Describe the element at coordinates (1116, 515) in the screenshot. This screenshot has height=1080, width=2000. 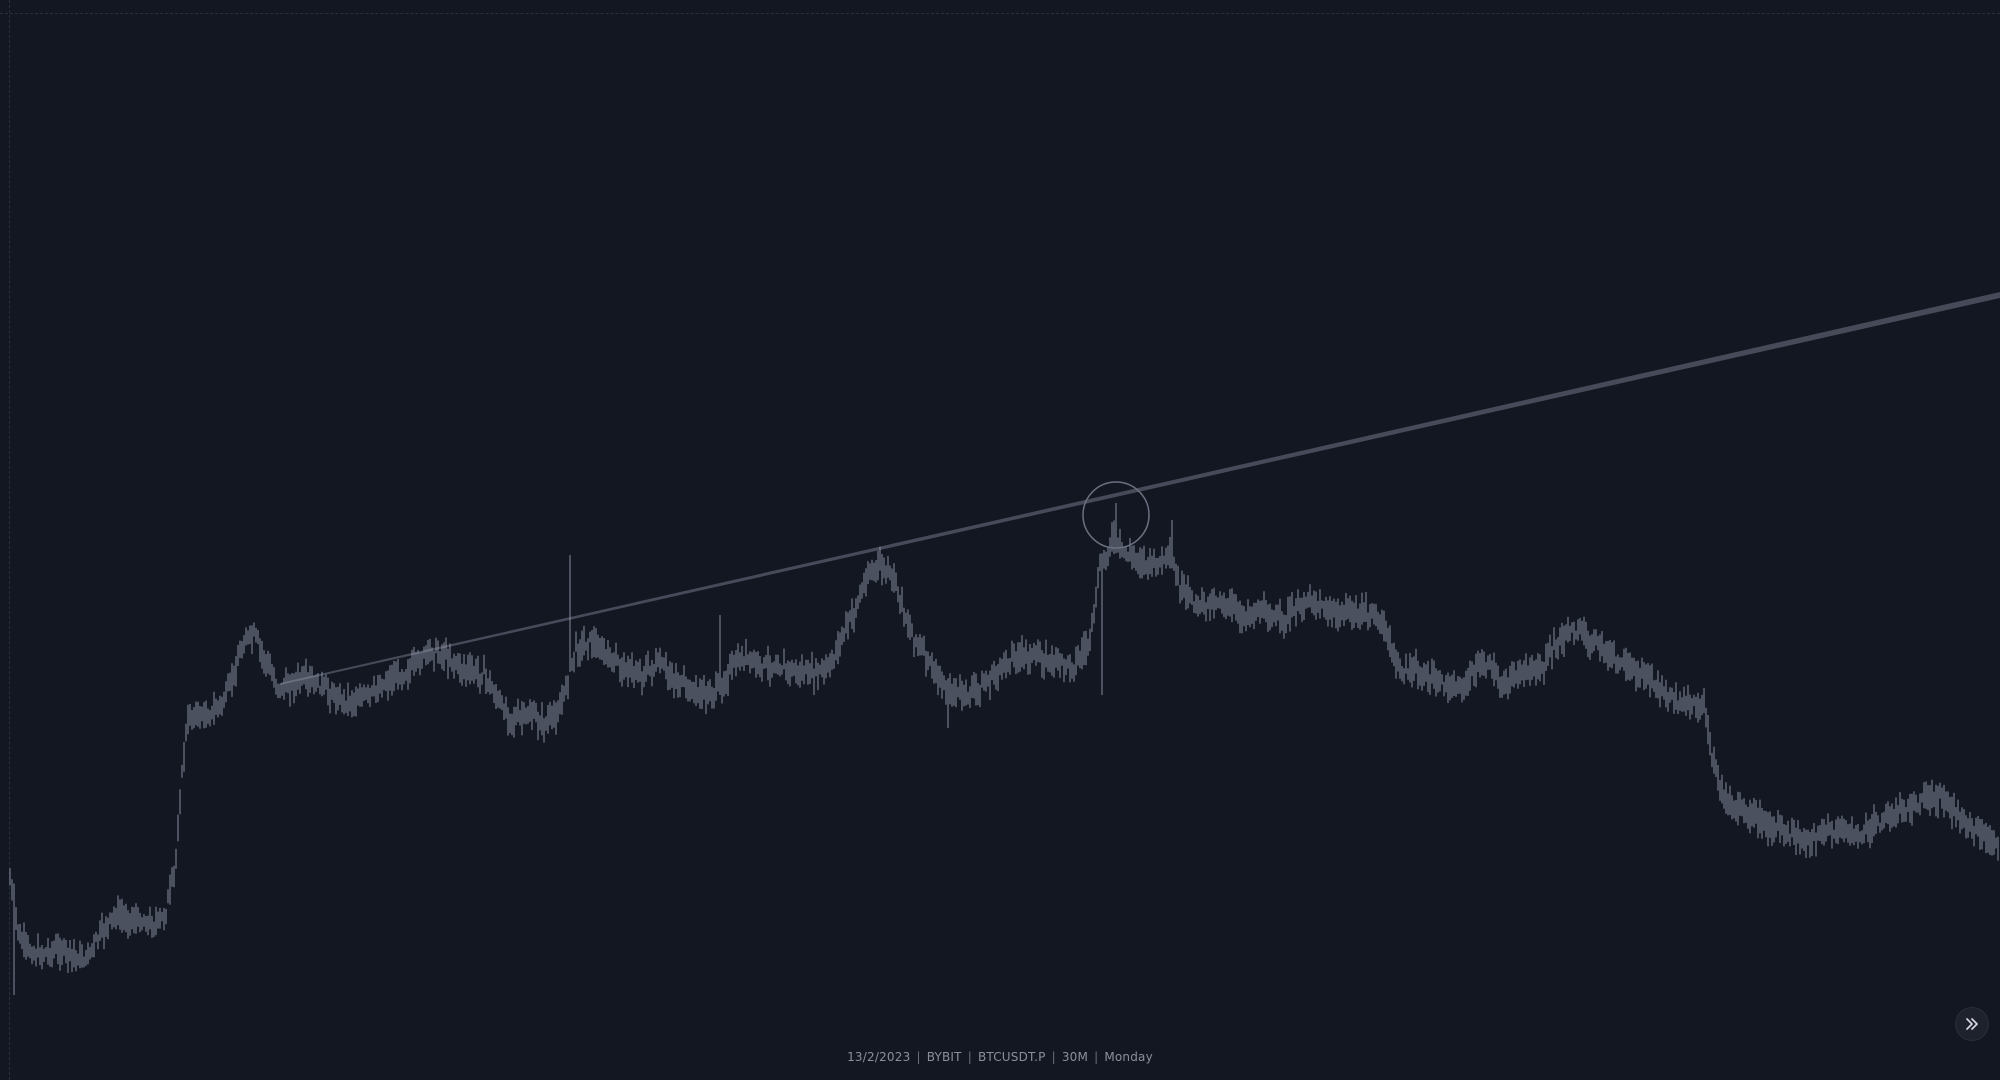
I see `highlight-circle` at that location.